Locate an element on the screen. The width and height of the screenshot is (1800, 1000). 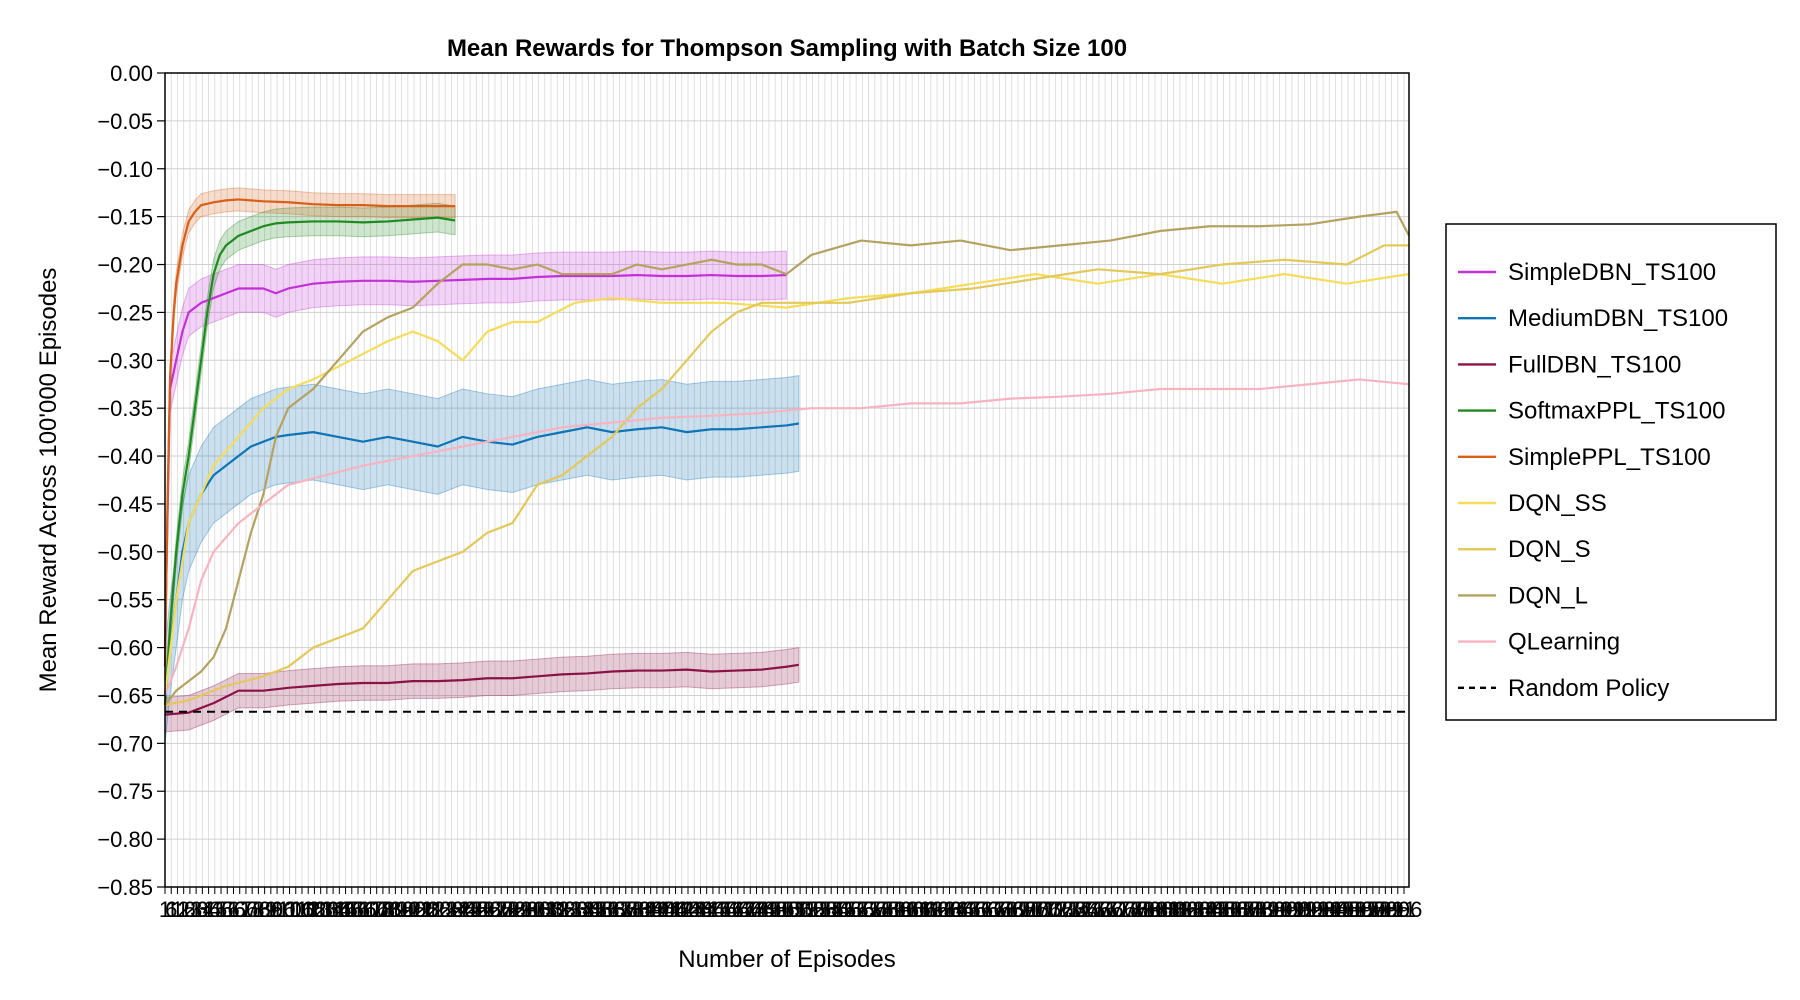
x-tick-label: 876 is located at coordinates (1254, 909).